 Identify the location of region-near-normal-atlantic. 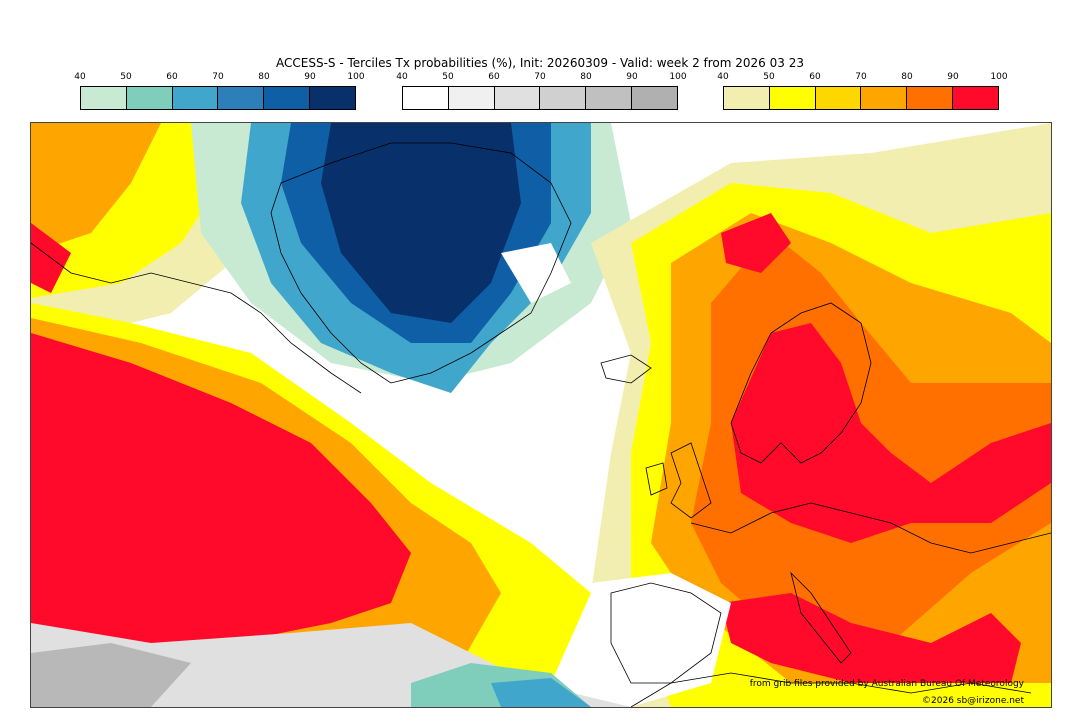
(461, 433).